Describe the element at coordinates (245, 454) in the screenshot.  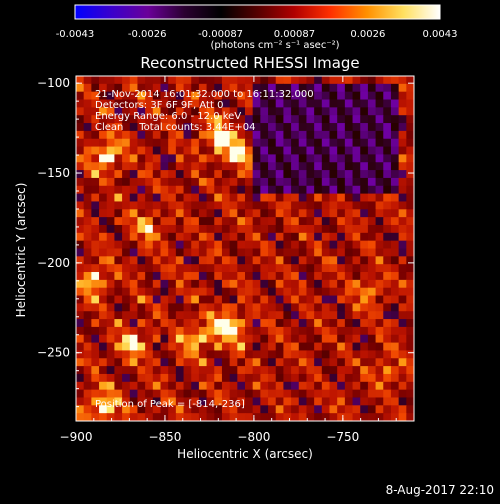
I see `x-axis-label: Heliocentric X (arcsec)` at that location.